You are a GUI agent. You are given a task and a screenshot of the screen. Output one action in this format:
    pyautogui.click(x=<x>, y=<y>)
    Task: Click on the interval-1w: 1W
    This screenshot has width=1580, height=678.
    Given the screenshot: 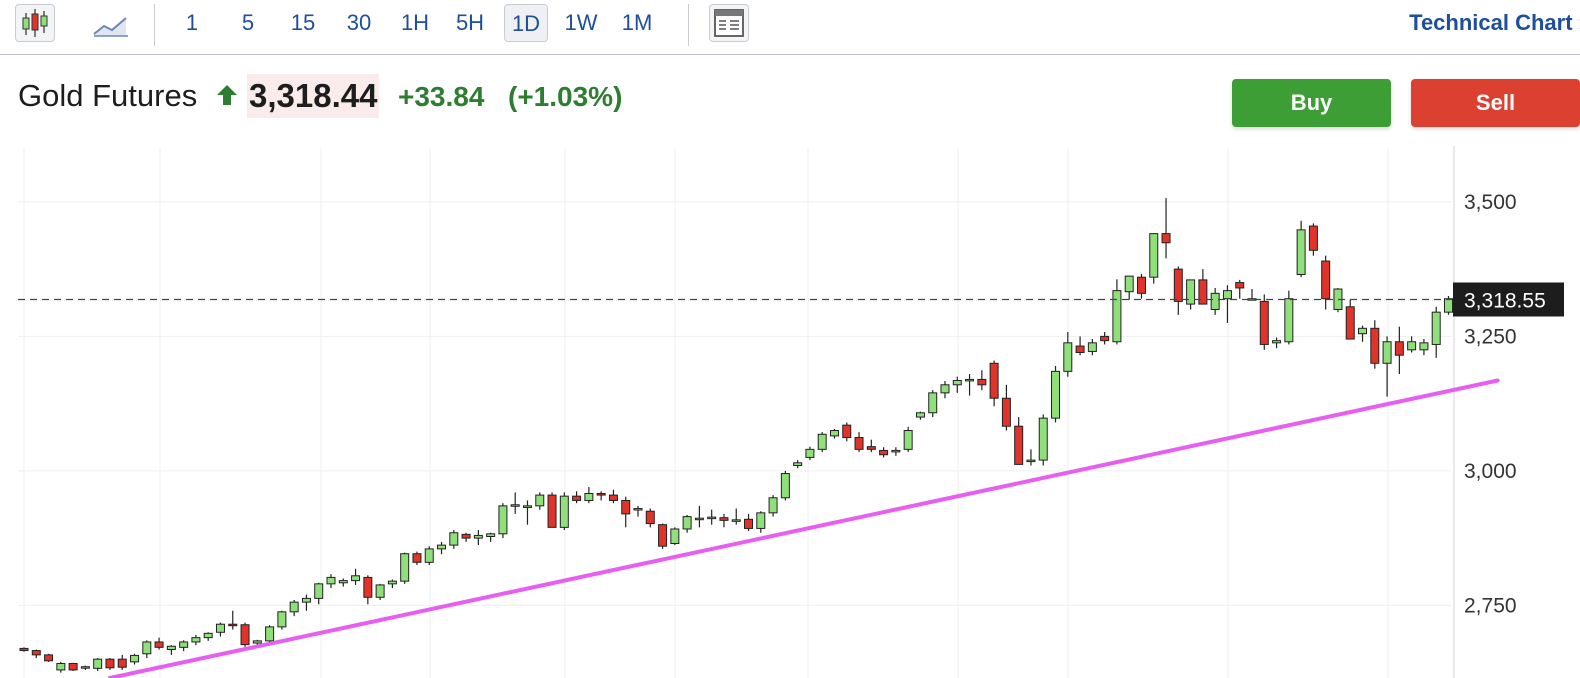 What is the action you would take?
    pyautogui.click(x=581, y=22)
    